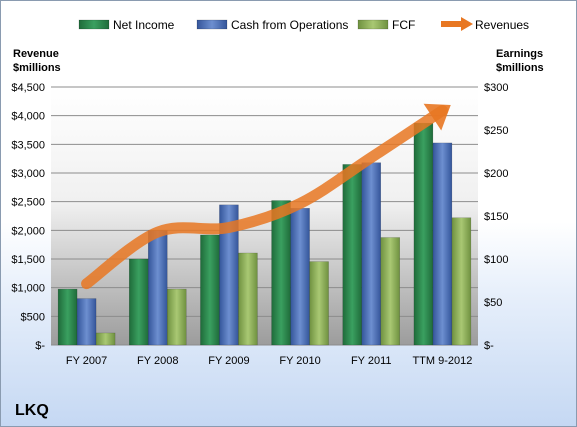  Describe the element at coordinates (157, 361) in the screenshot. I see `category-label-1: FY 2008` at that location.